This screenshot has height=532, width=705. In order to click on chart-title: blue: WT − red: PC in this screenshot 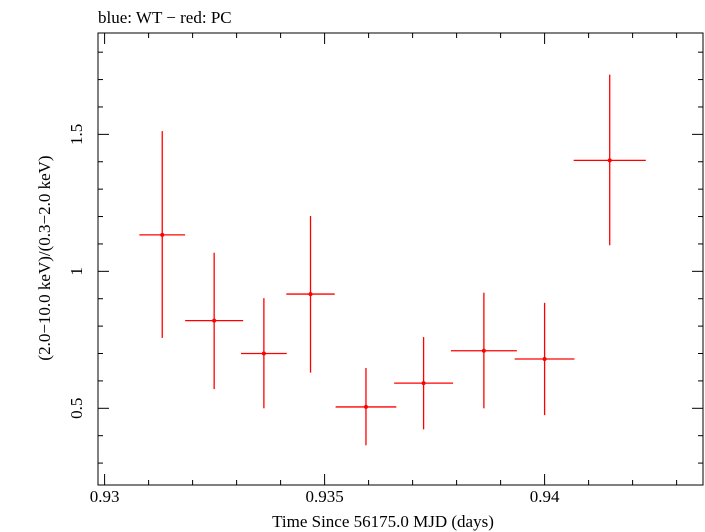, I will do `click(165, 17)`.